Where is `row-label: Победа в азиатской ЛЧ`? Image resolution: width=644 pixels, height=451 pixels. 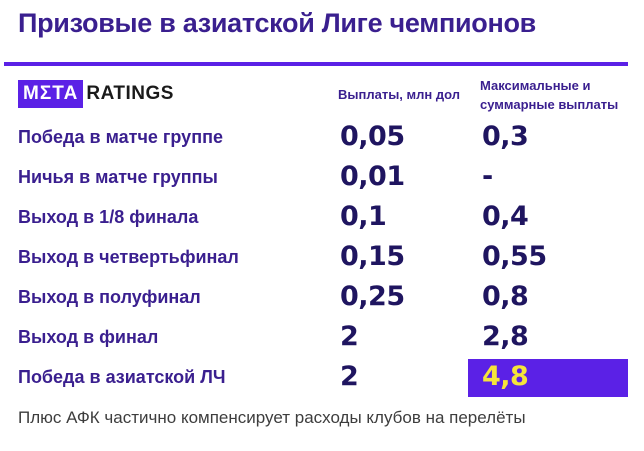 row-label: Победа в азиатской ЛЧ is located at coordinates (122, 377).